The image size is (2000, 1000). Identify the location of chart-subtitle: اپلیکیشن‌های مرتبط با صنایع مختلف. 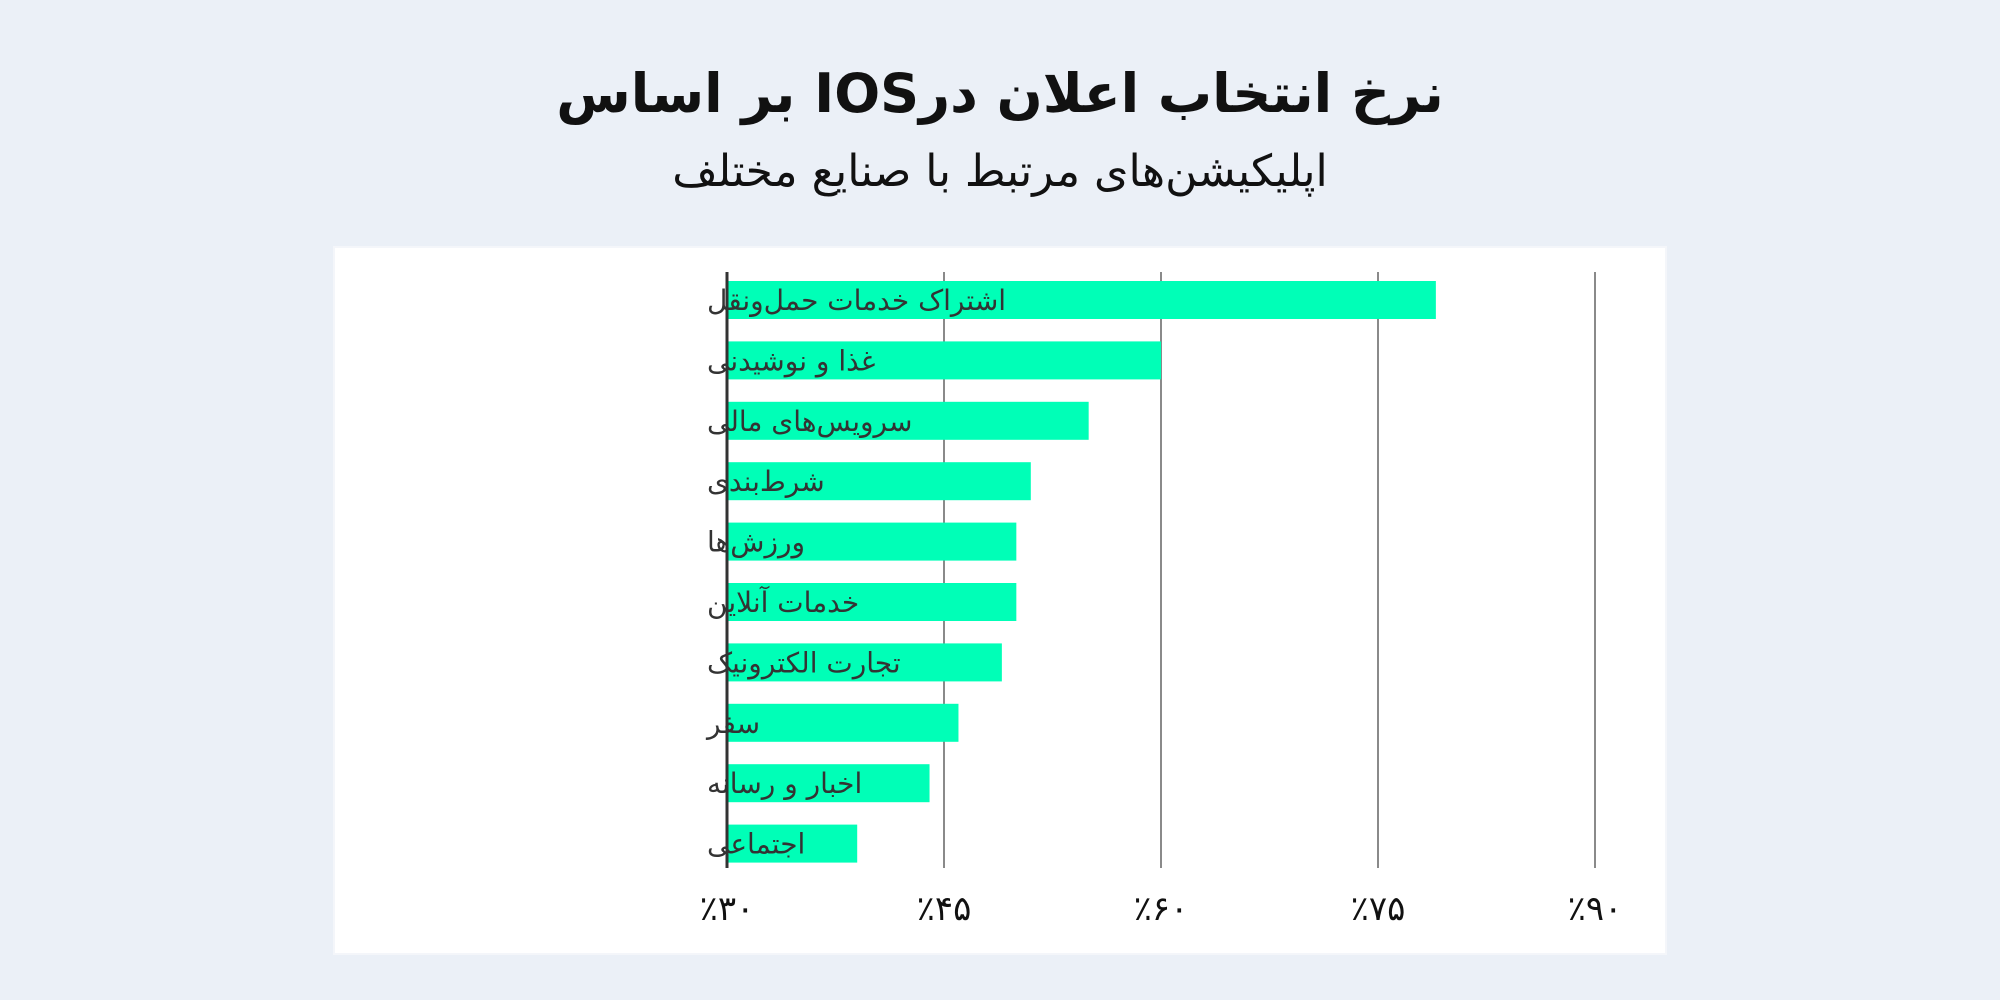
(1000, 171).